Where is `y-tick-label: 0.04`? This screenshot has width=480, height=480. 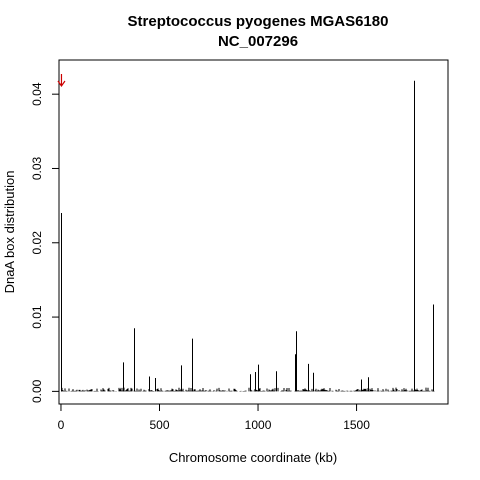 y-tick-label: 0.04 is located at coordinates (37, 94).